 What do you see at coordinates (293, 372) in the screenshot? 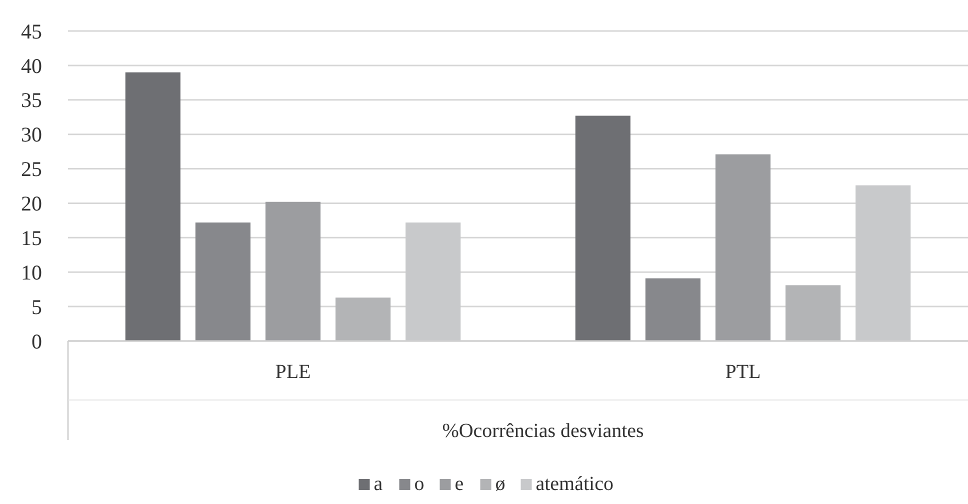
I see `x-tick-label: PLE` at bounding box center [293, 372].